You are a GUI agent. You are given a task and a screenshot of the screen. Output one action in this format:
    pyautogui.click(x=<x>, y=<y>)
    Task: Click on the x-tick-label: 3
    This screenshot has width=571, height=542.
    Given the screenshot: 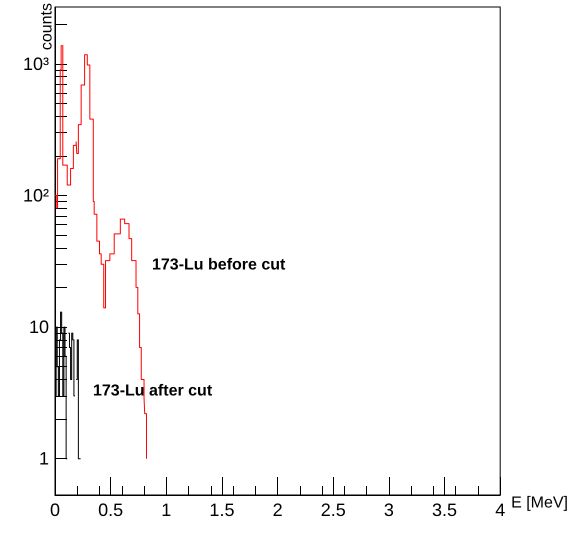 What is the action you would take?
    pyautogui.click(x=389, y=510)
    